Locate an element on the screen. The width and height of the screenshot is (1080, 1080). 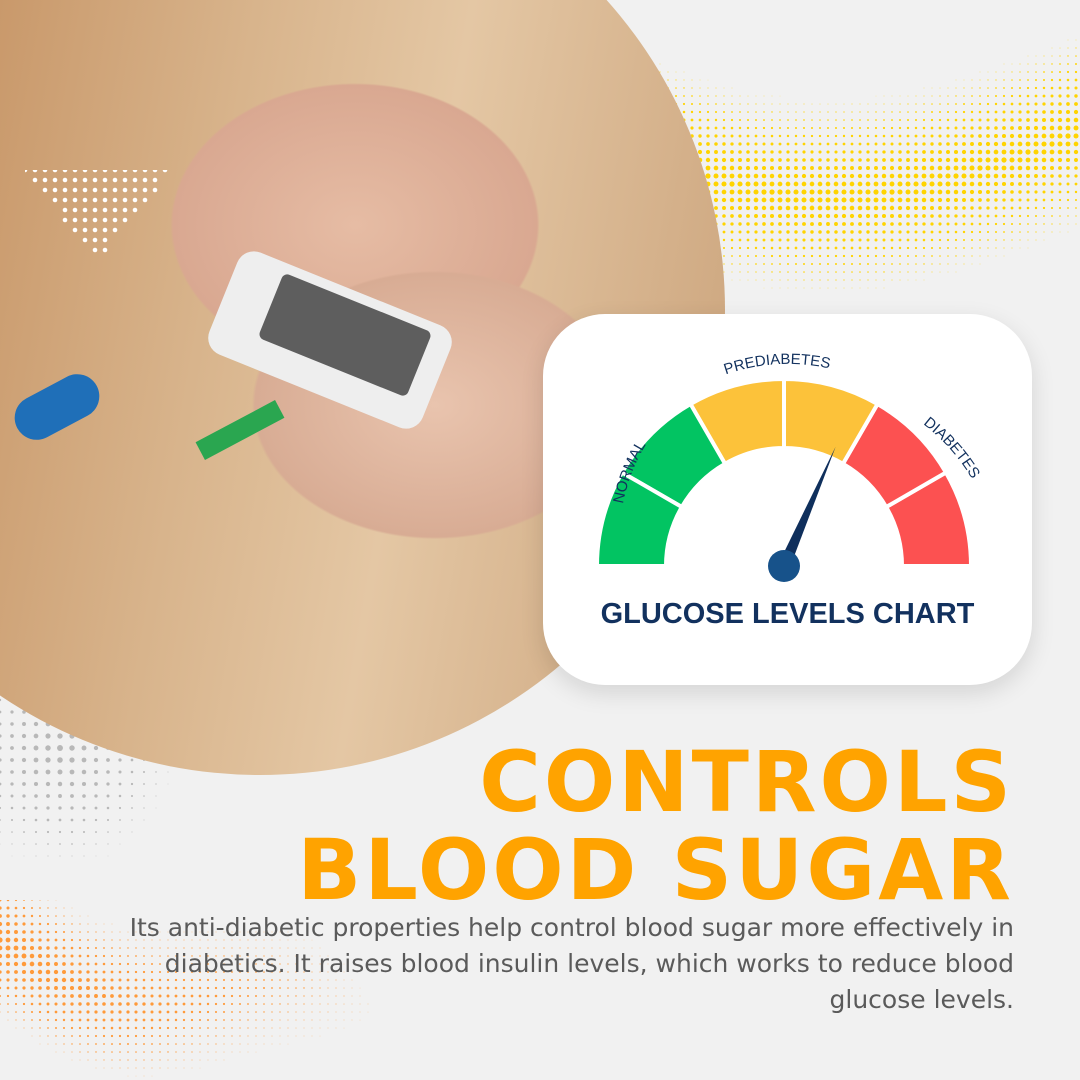
headline-line-1: CONTROLS is located at coordinates (746, 782).